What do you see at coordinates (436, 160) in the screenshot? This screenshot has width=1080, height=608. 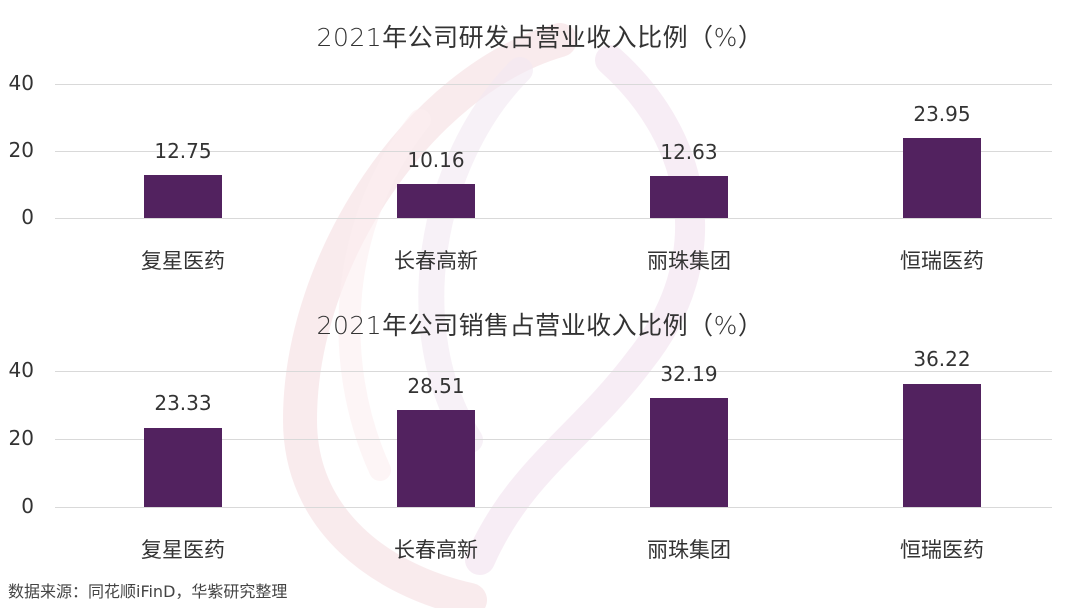 I see `data-label: 10.16` at bounding box center [436, 160].